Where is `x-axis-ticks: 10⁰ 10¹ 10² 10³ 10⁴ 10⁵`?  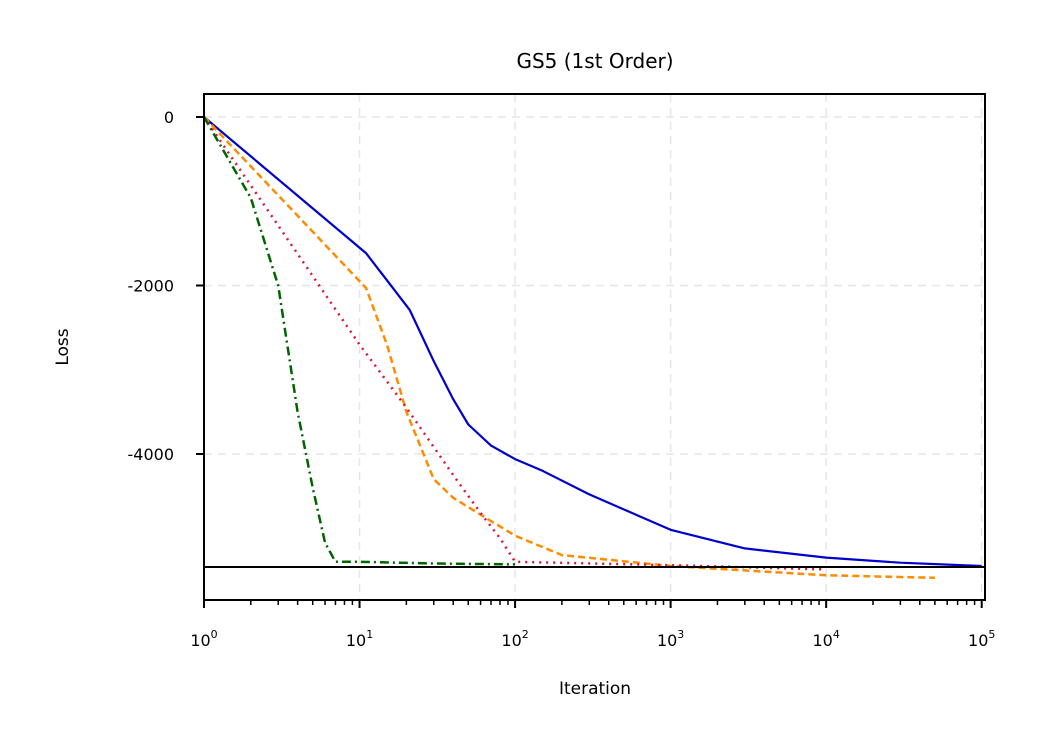 x-axis-ticks: 10⁰ 10¹ 10² 10³ 10⁴ 10⁵ is located at coordinates (592, 625).